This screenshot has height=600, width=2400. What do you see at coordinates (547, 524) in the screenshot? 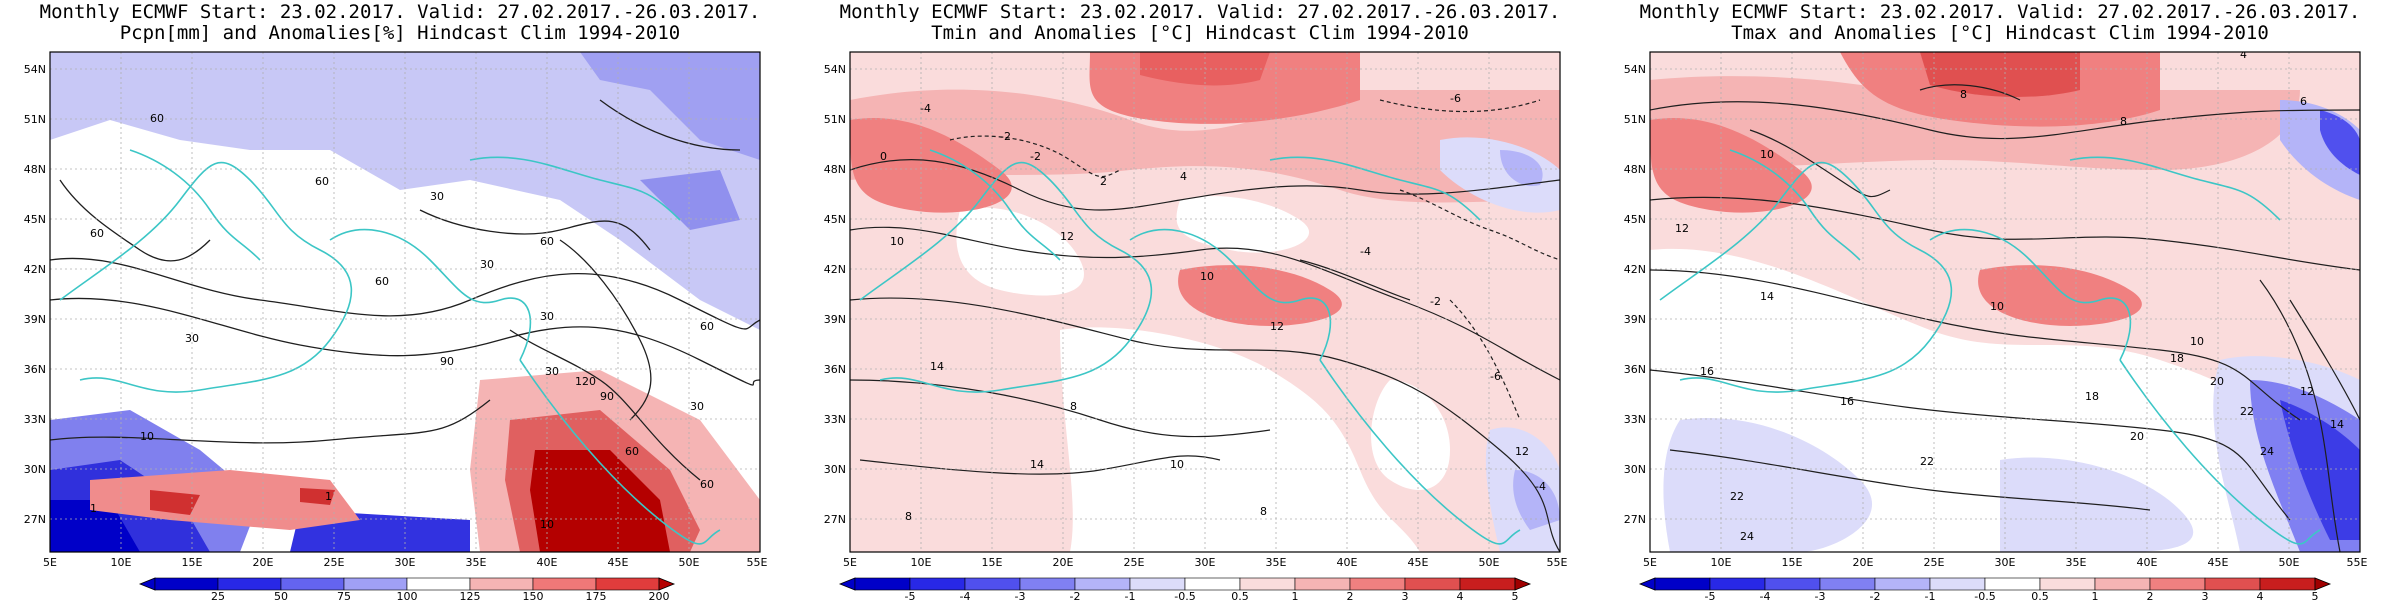
I see `contour-label: 10` at bounding box center [547, 524].